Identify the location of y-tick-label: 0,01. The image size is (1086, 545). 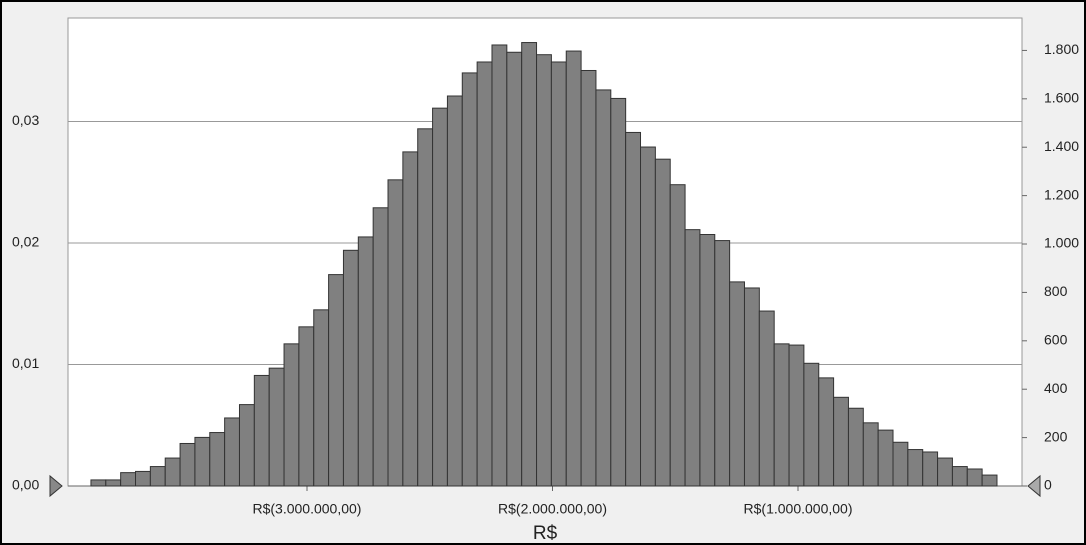
(25, 363).